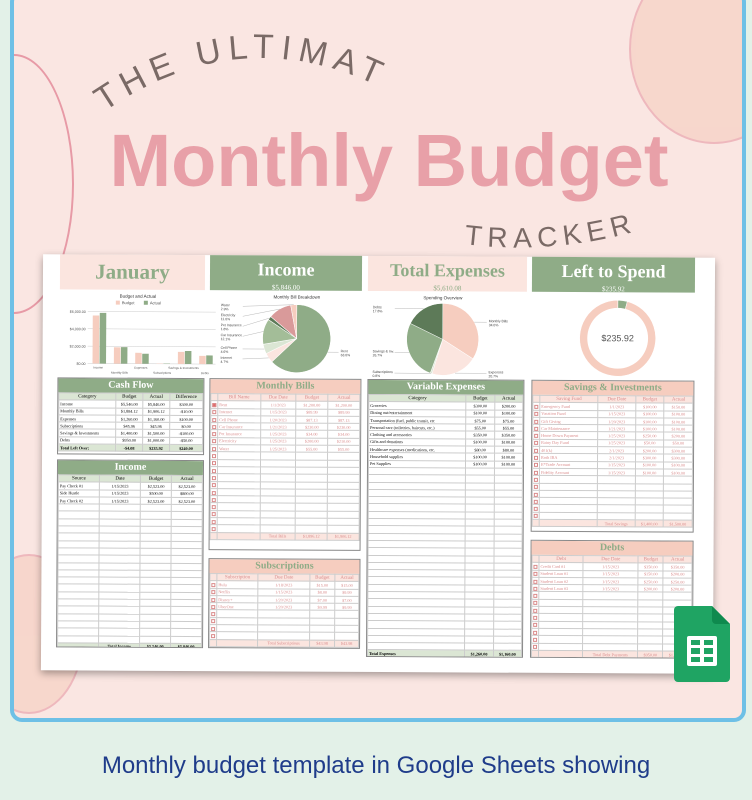  I want to click on table-cell: $15.00, so click(322, 585).